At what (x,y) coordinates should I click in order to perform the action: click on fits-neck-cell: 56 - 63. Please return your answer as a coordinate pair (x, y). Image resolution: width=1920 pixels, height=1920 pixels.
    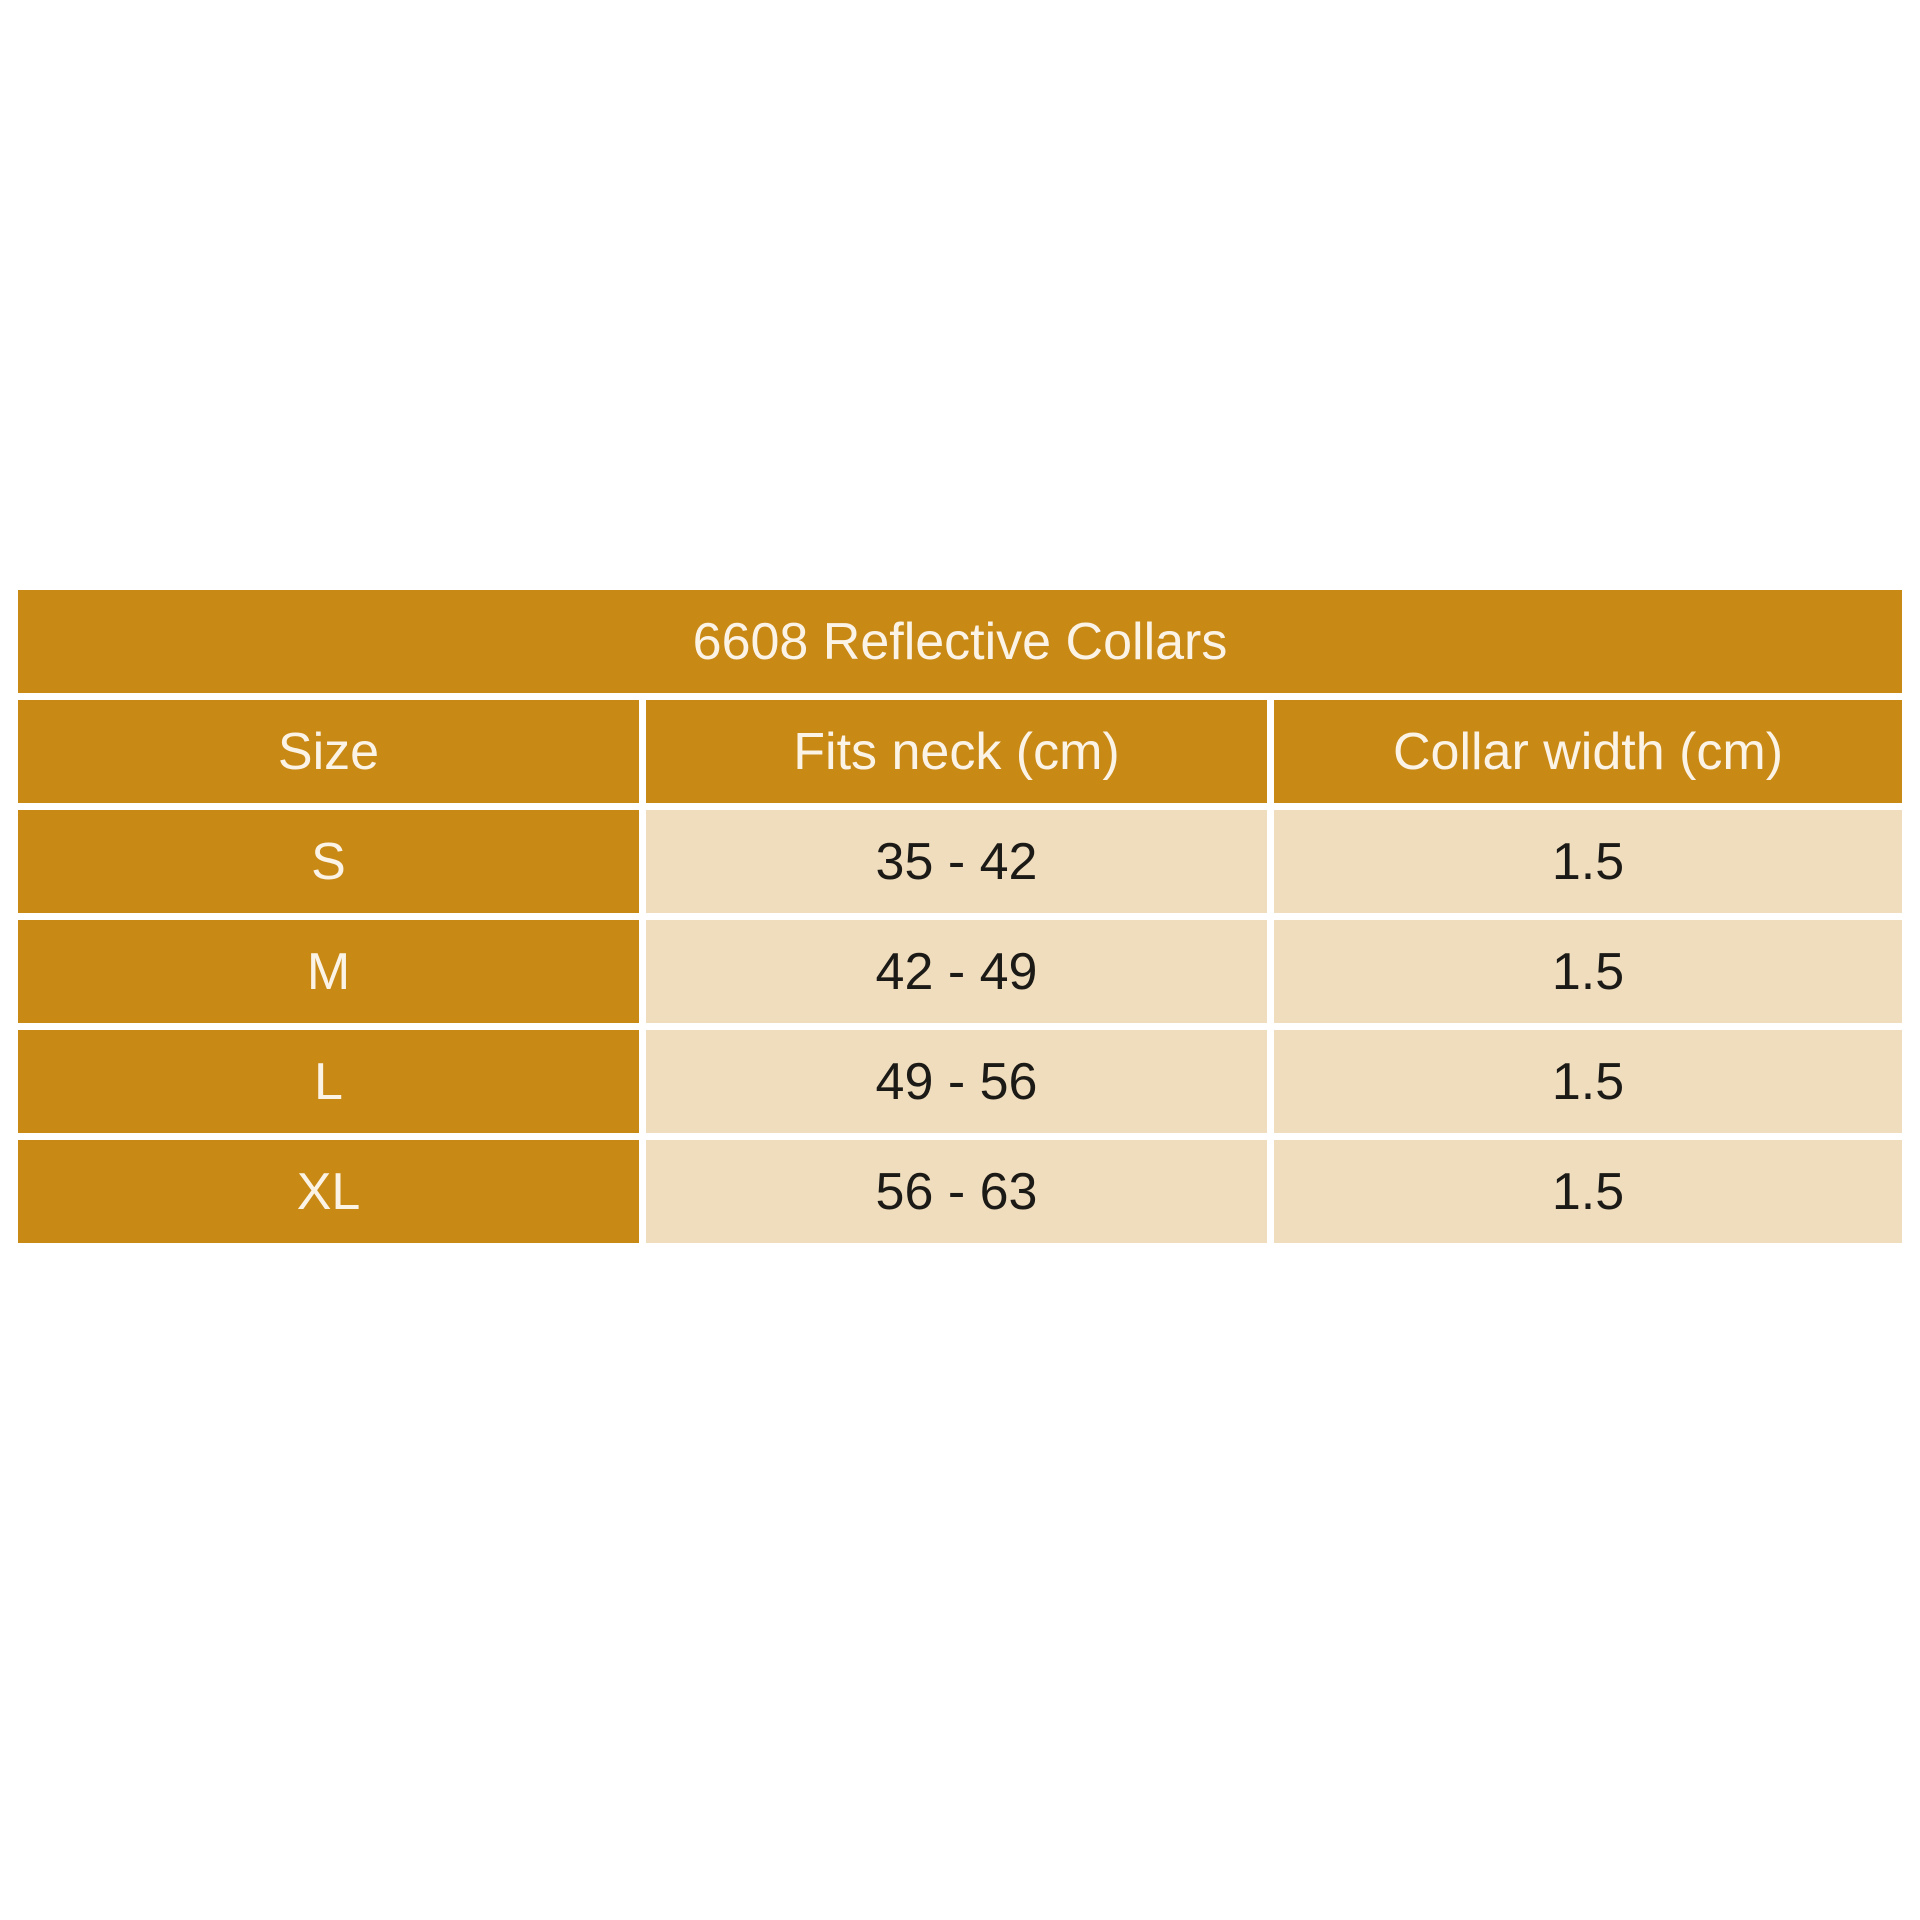
    Looking at the image, I should click on (956, 1191).